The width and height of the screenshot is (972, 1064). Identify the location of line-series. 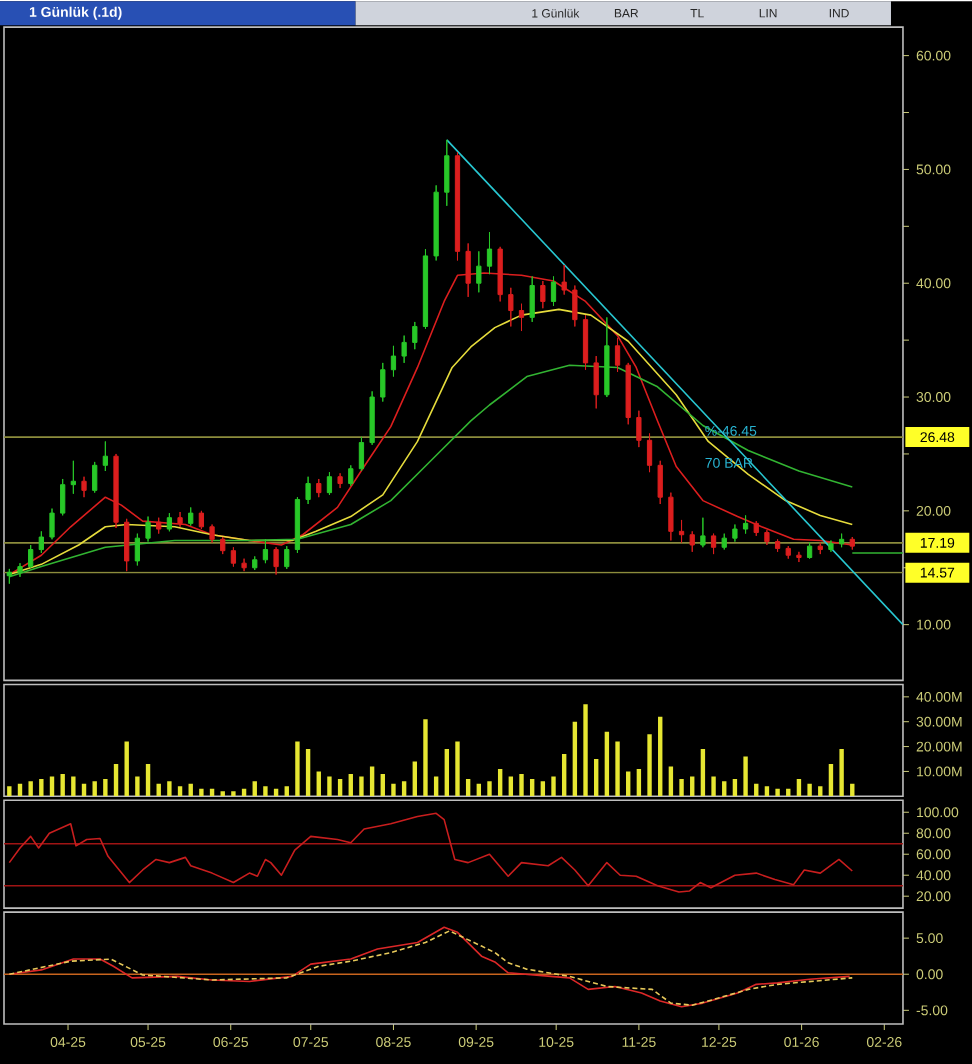
(430, 852).